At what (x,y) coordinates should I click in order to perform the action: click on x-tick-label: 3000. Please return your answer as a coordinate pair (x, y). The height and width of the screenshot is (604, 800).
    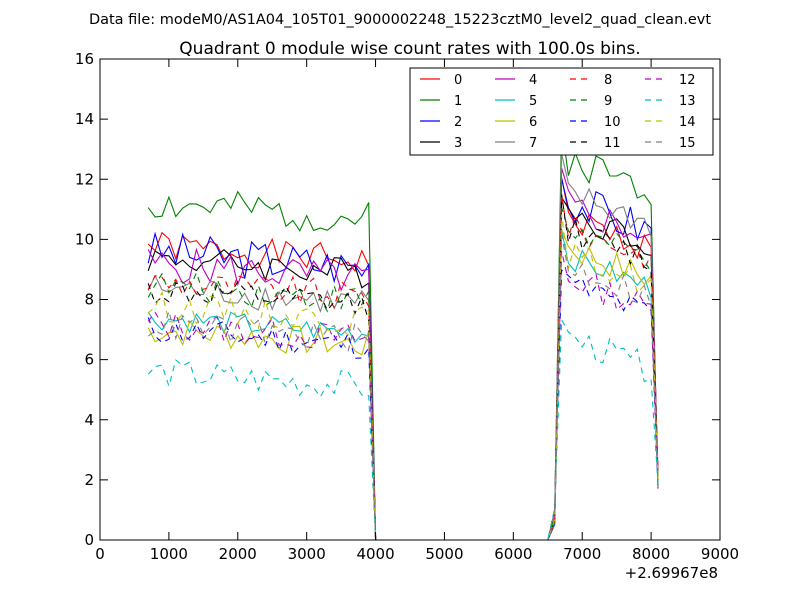
    Looking at the image, I should click on (307, 554).